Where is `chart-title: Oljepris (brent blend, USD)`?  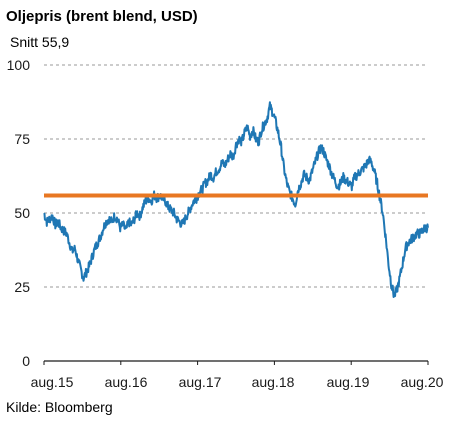
chart-title: Oljepris (brent blend, USD) is located at coordinates (102, 16).